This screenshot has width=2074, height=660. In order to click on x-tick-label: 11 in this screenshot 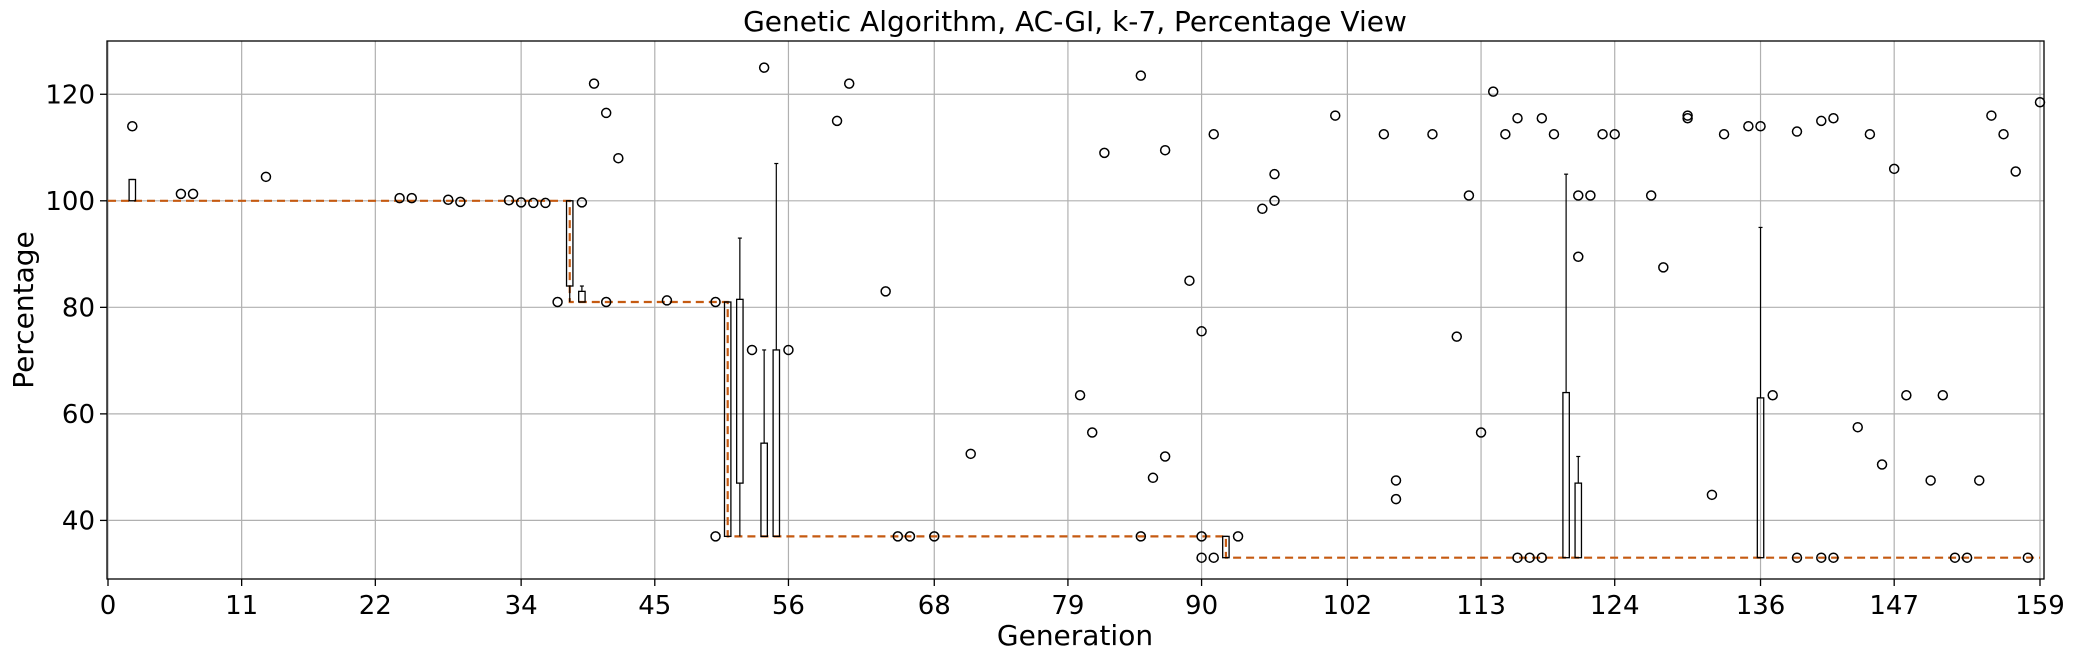, I will do `click(241, 606)`.